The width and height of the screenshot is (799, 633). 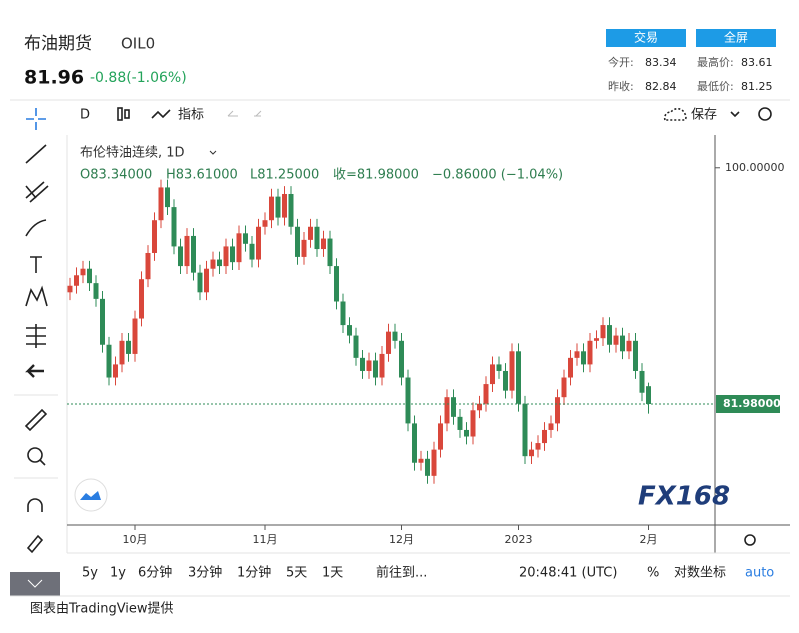 What do you see at coordinates (254, 573) in the screenshot?
I see `range-button: 1分钟` at bounding box center [254, 573].